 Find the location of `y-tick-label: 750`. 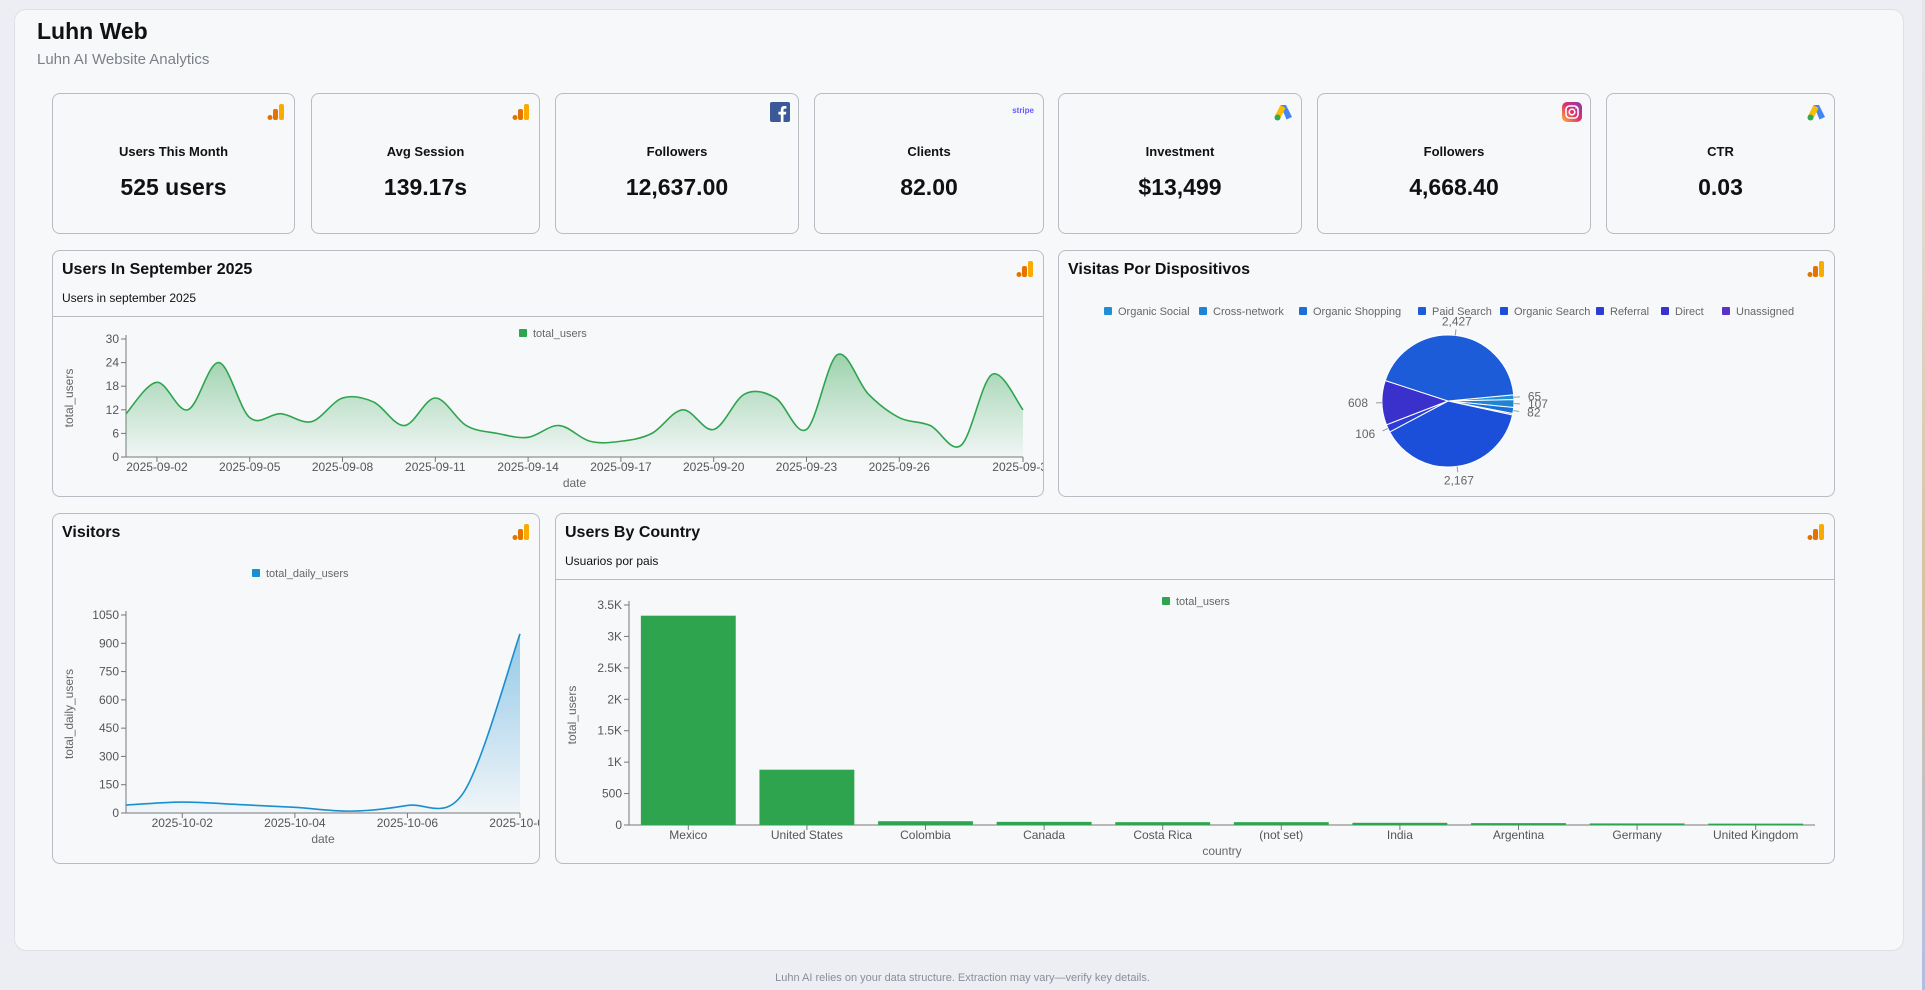

y-tick-label: 750 is located at coordinates (109, 672).